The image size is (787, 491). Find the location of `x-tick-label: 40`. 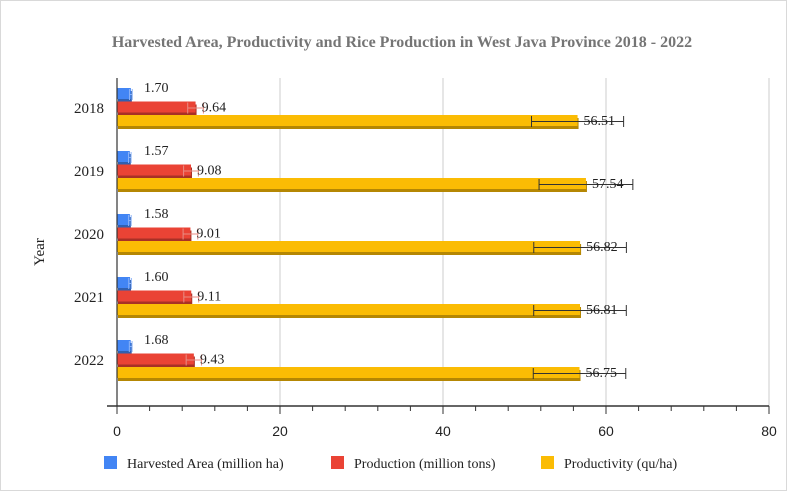

x-tick-label: 40 is located at coordinates (443, 431).